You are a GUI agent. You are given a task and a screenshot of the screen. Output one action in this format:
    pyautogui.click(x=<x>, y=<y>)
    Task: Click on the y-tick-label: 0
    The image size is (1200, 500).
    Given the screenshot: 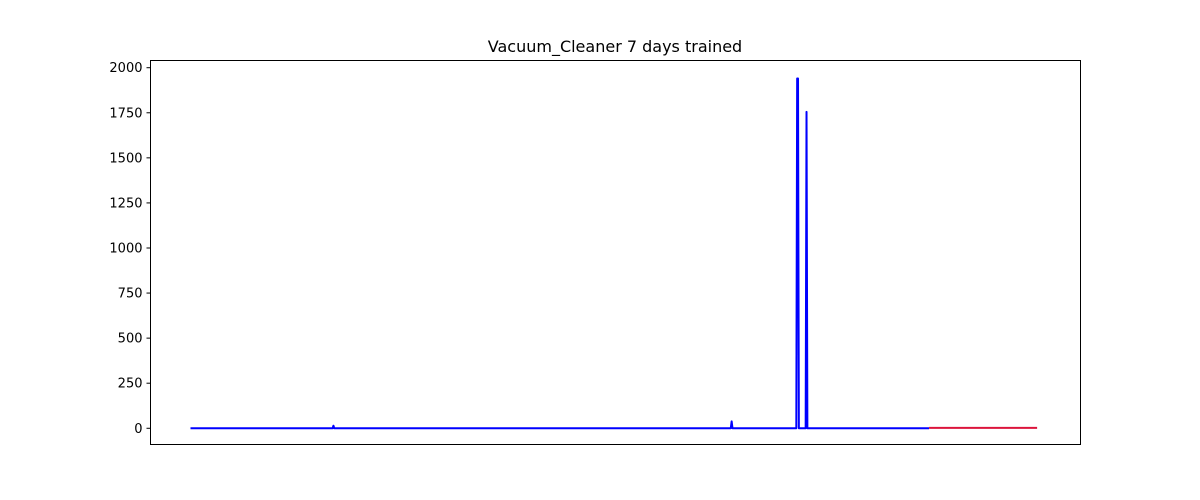 What is the action you would take?
    pyautogui.click(x=138, y=429)
    